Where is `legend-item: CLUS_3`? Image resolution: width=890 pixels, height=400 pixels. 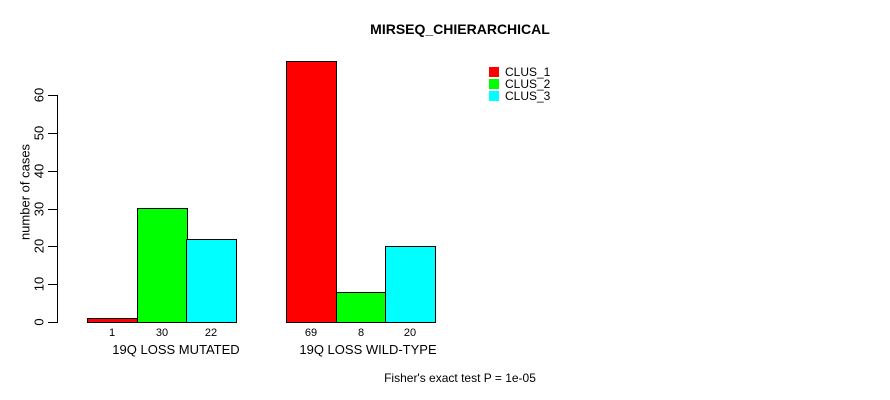
legend-item: CLUS_3 is located at coordinates (519, 96).